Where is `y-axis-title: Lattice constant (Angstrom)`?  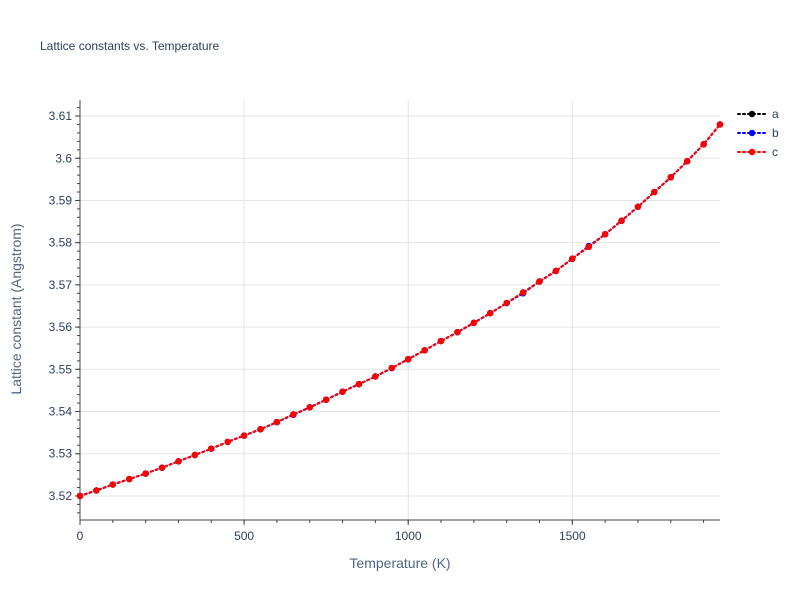 y-axis-title: Lattice constant (Angstrom) is located at coordinates (16, 308).